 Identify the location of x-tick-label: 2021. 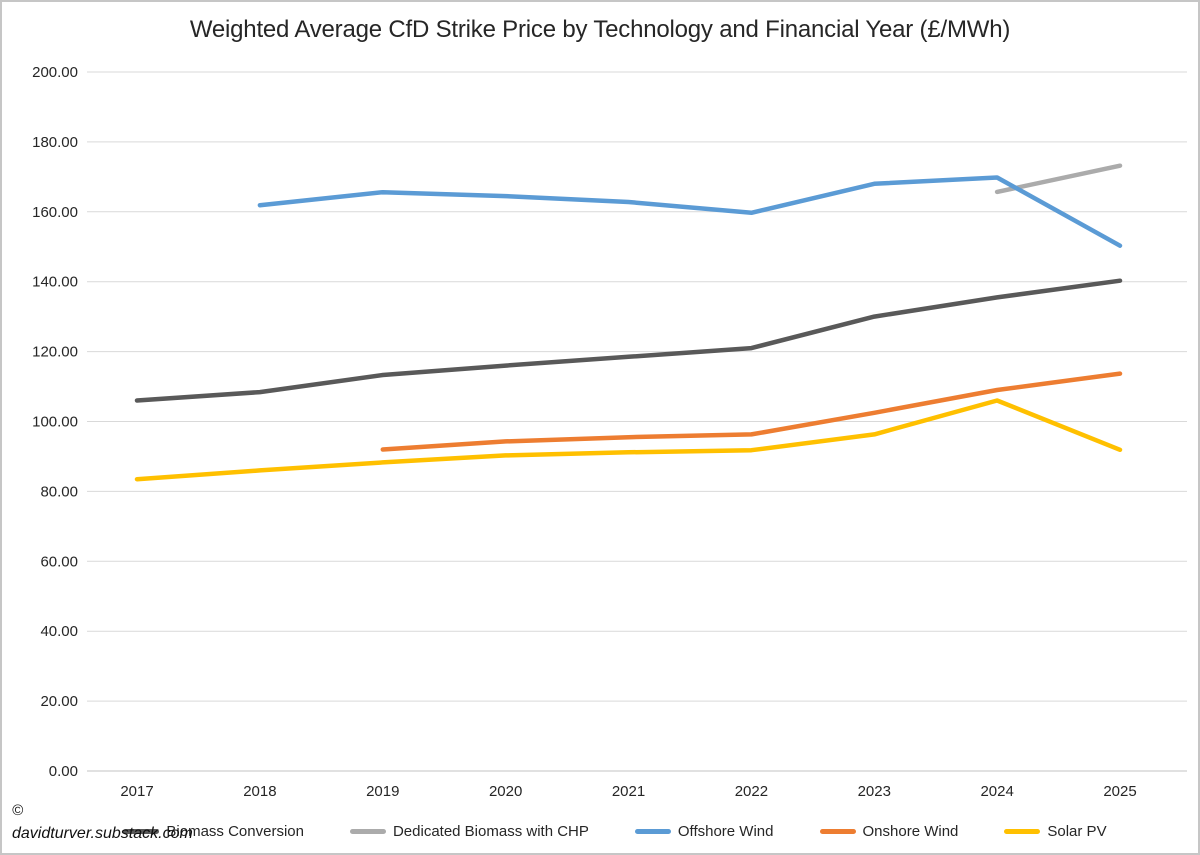
(628, 791).